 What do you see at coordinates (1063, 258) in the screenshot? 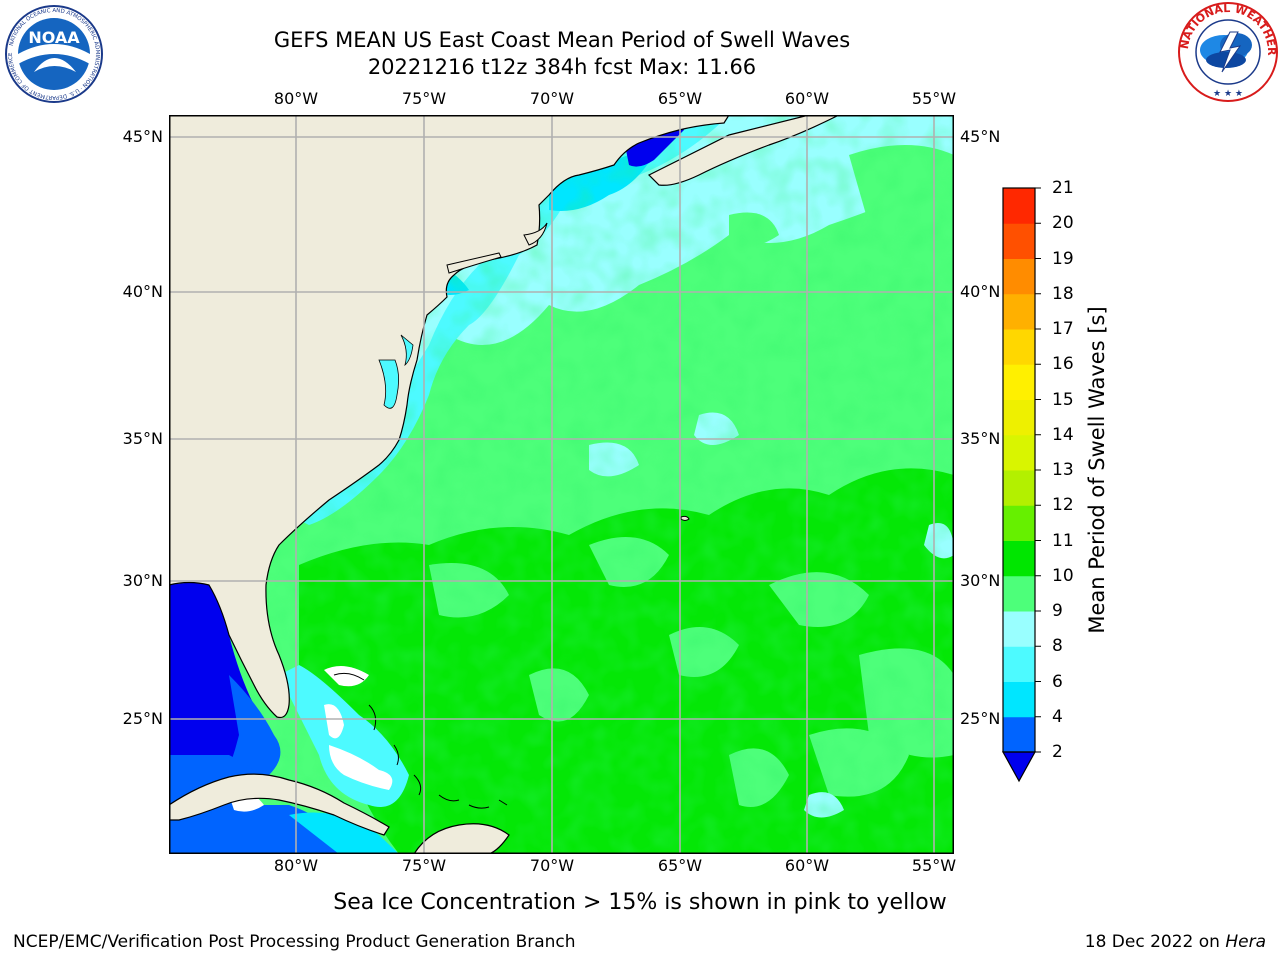
I see `colorbar-tick-label: 19` at bounding box center [1063, 258].